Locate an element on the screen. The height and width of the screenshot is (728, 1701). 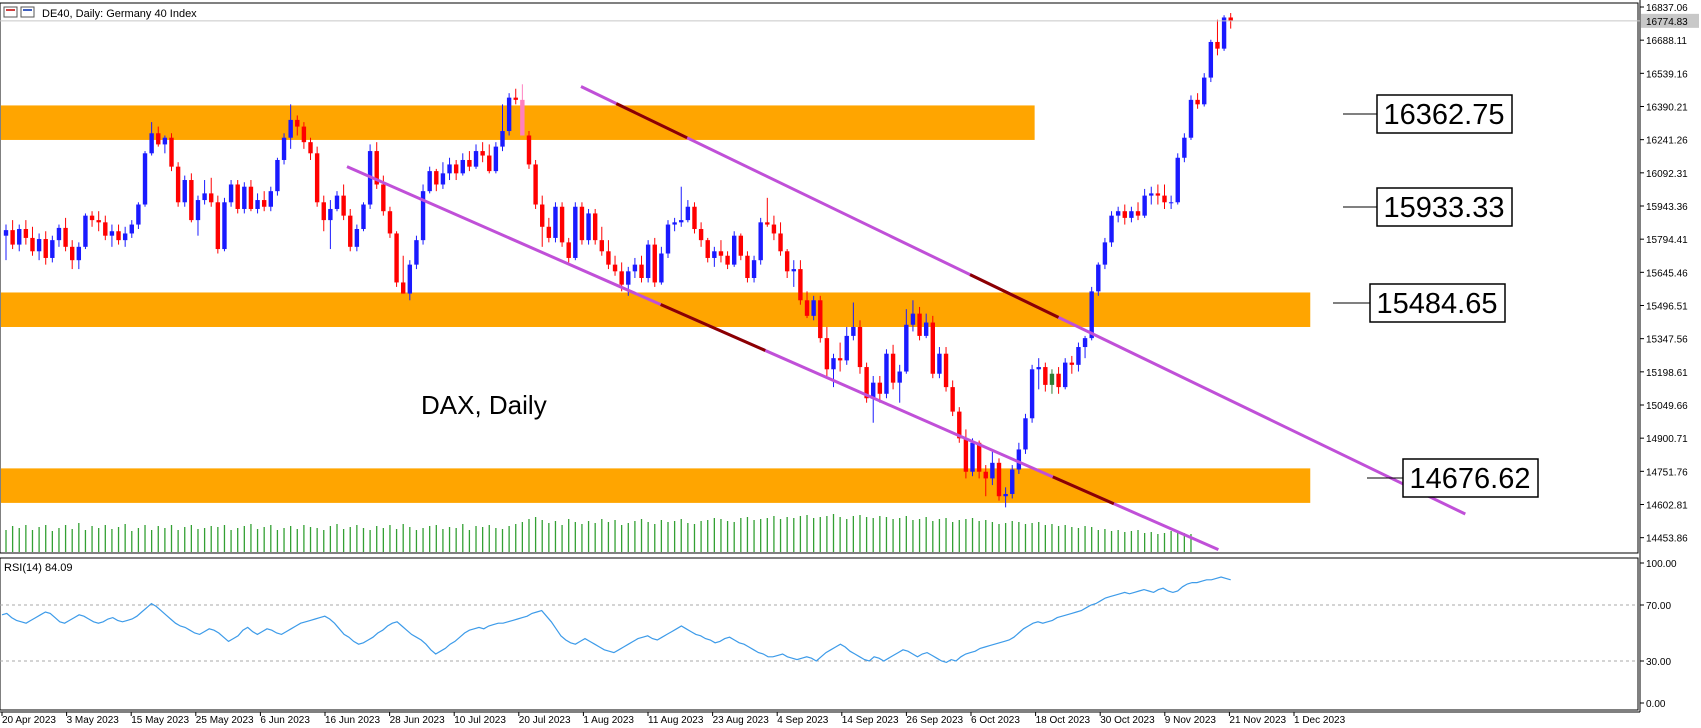
date-tick-label: 26 Sep 2023 is located at coordinates (934, 720).